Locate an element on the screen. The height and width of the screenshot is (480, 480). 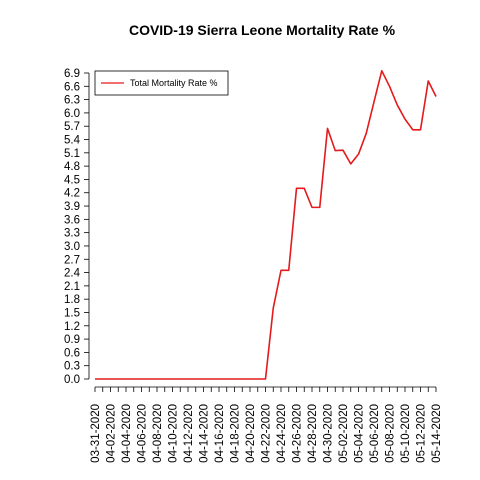
y-tick-label: 1.8 is located at coordinates (72, 300).